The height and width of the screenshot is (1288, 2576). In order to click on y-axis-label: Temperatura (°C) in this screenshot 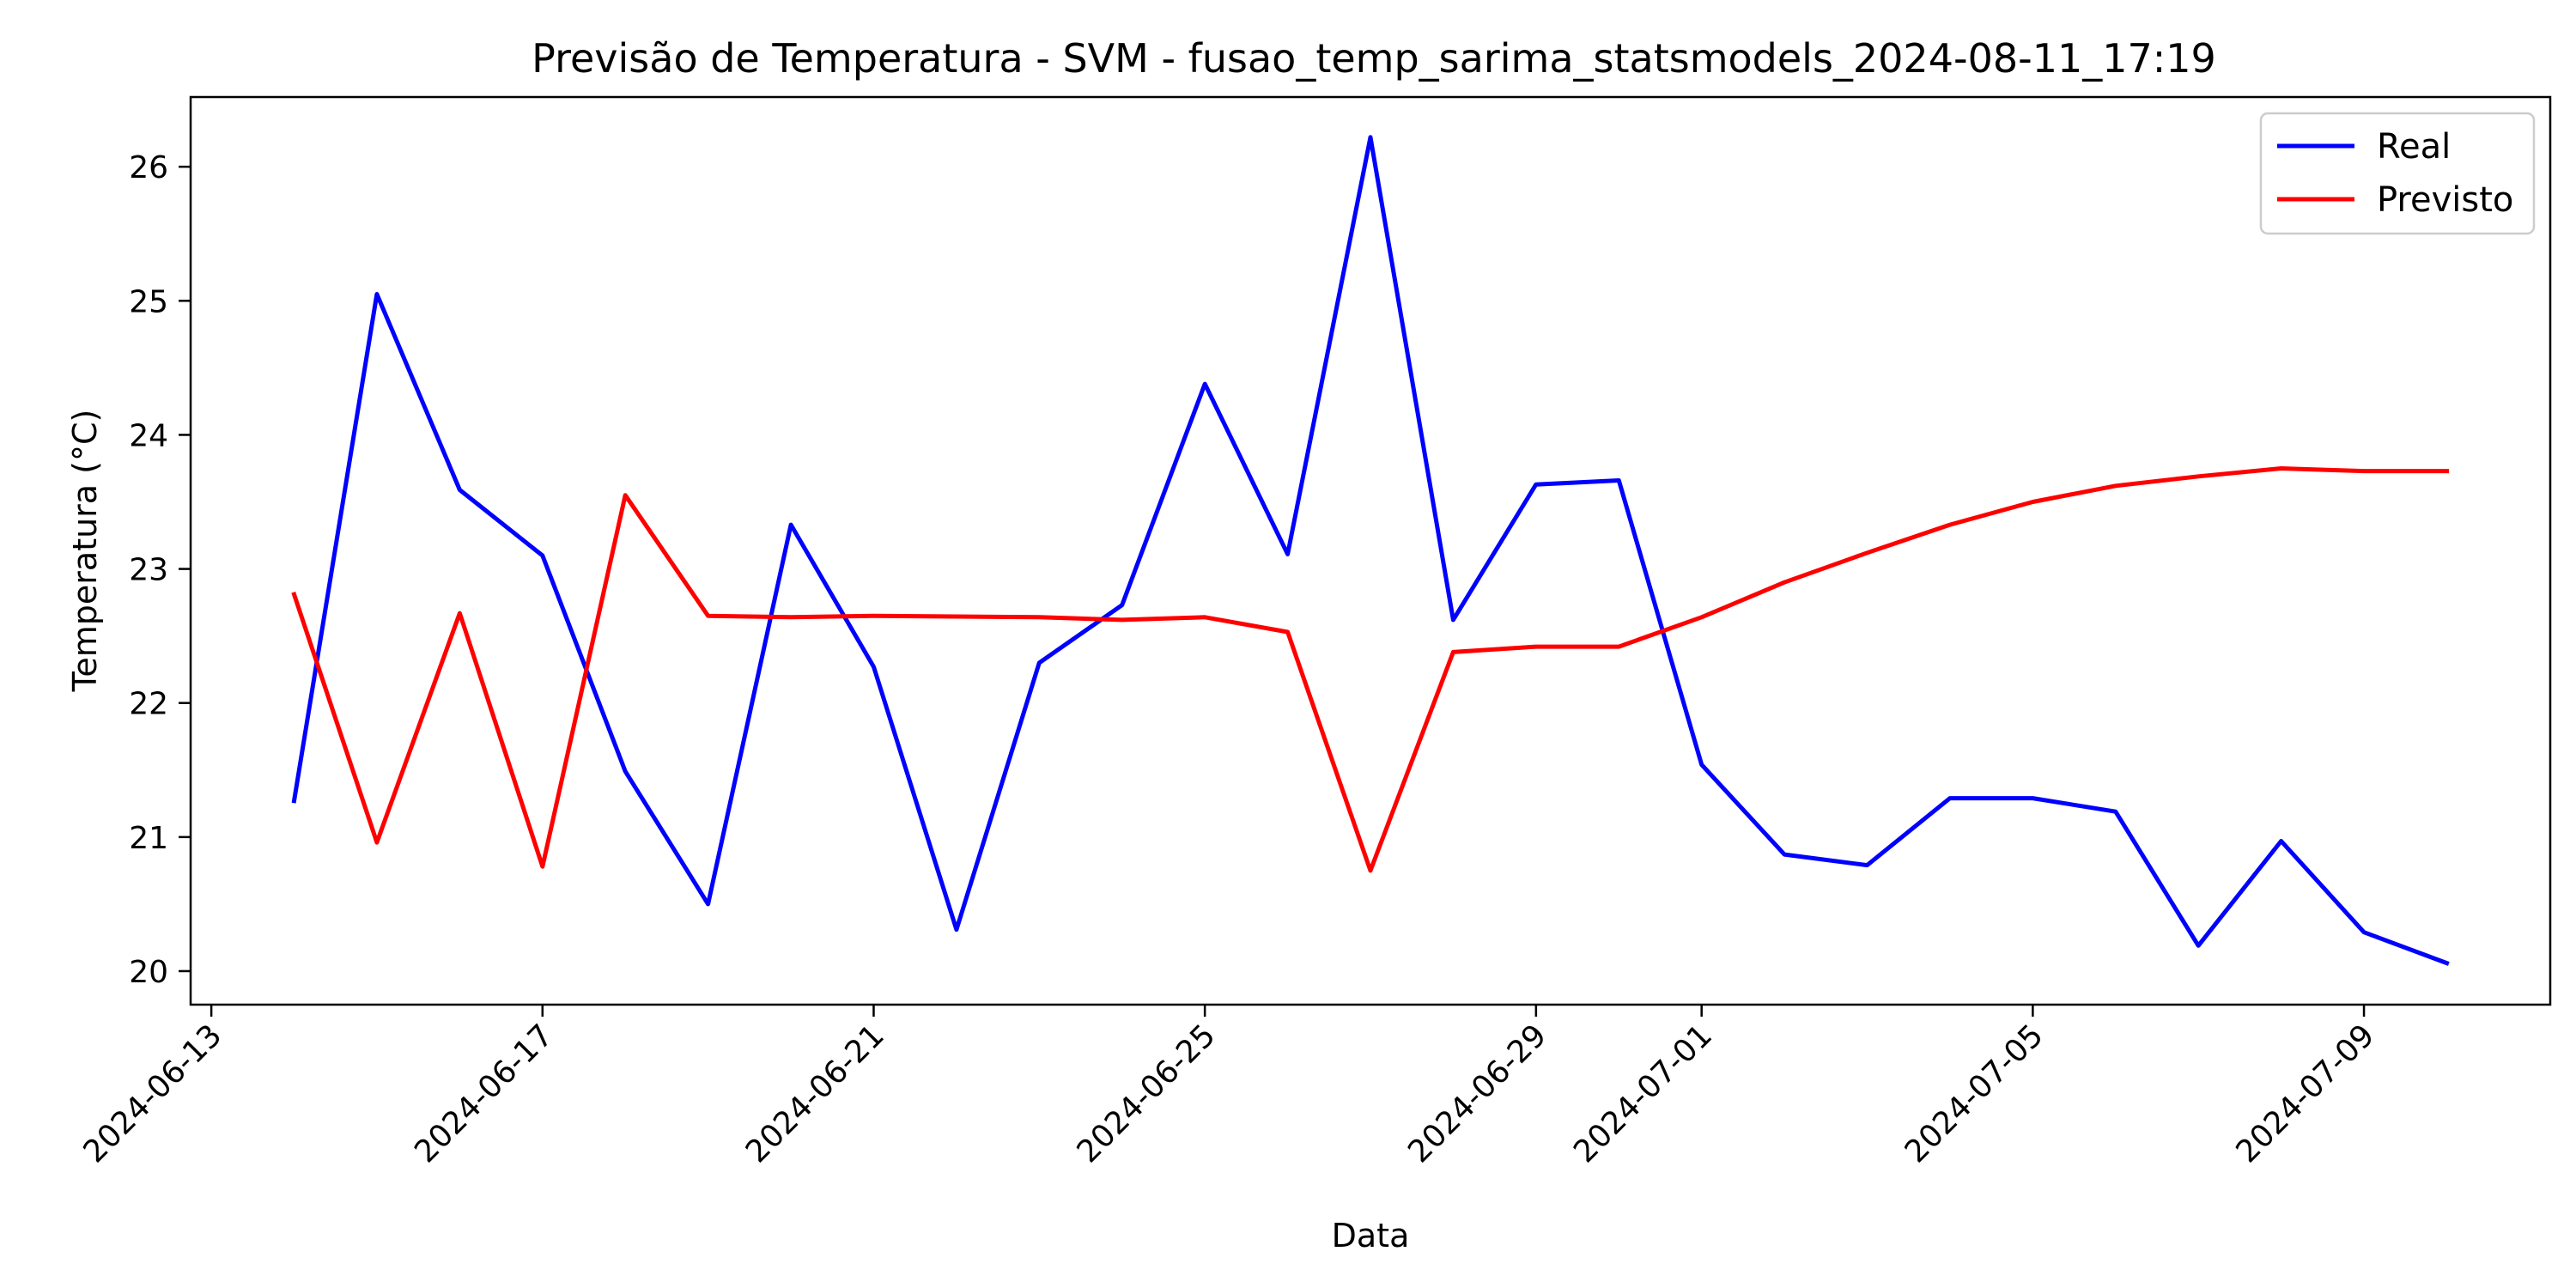, I will do `click(85, 552)`.